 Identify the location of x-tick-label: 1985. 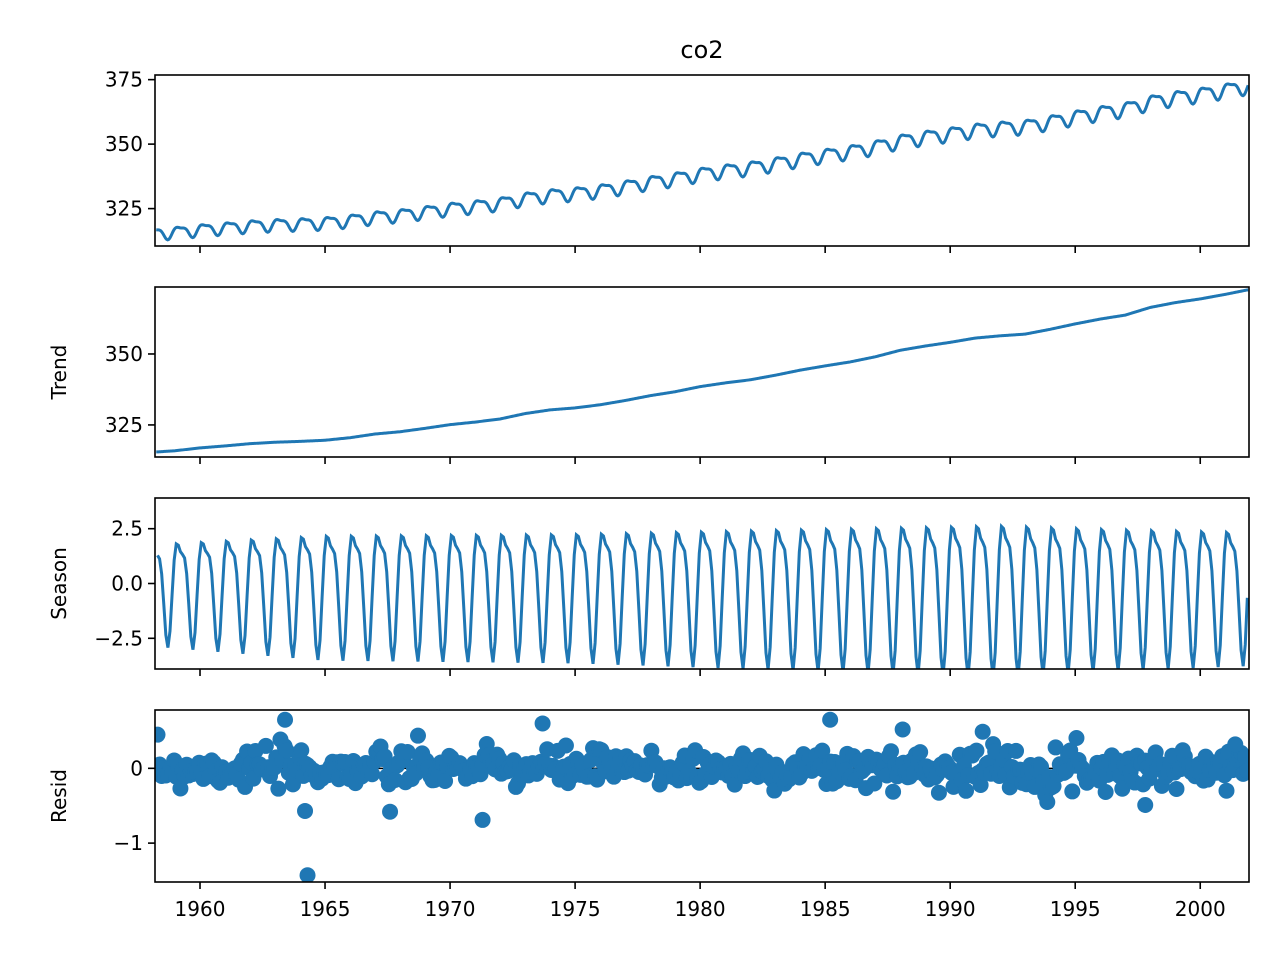
(825, 909).